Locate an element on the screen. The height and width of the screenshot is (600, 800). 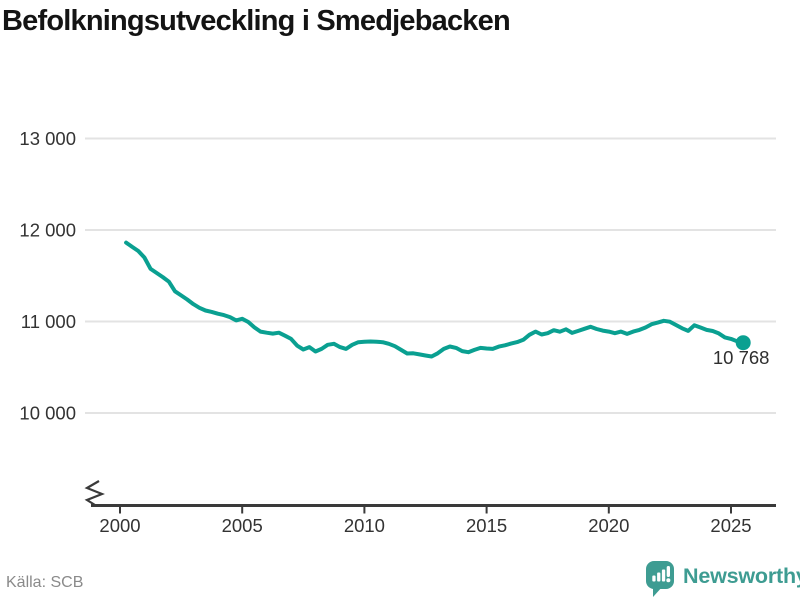
y-tick-label: 10 000 is located at coordinates (47, 413).